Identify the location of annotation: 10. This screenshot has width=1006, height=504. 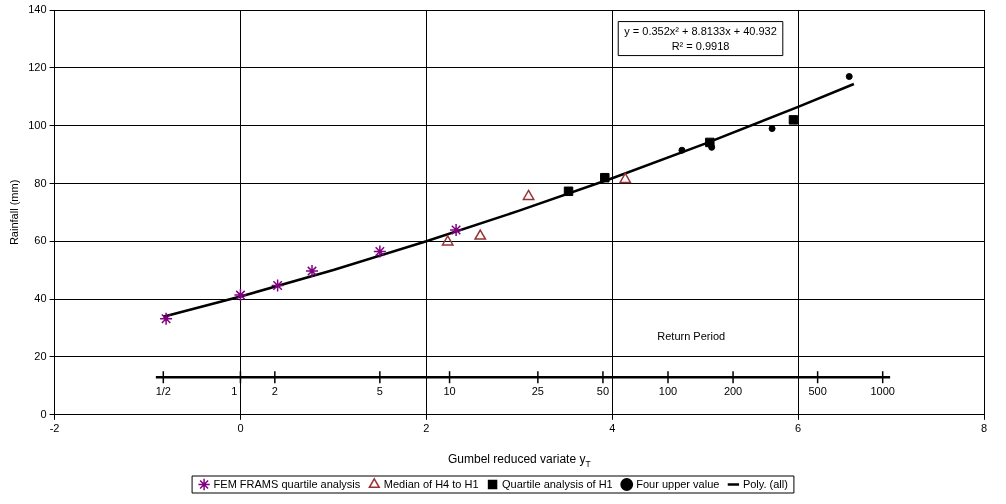
(449, 390).